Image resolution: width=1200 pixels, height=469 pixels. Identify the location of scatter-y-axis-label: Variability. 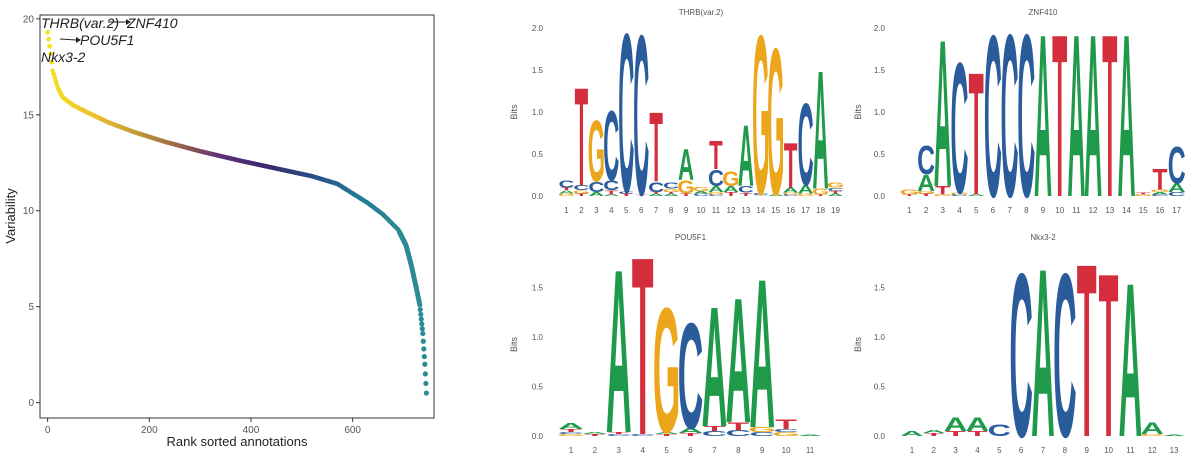
(10, 216).